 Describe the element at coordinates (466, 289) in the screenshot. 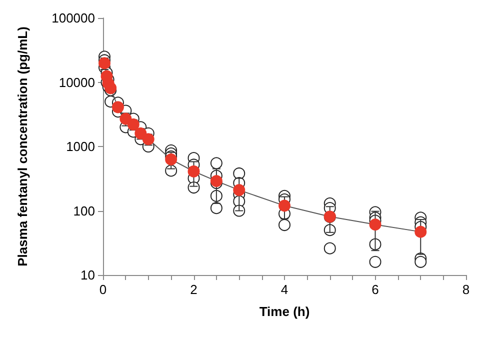

I see `x-tick-label: 8` at that location.